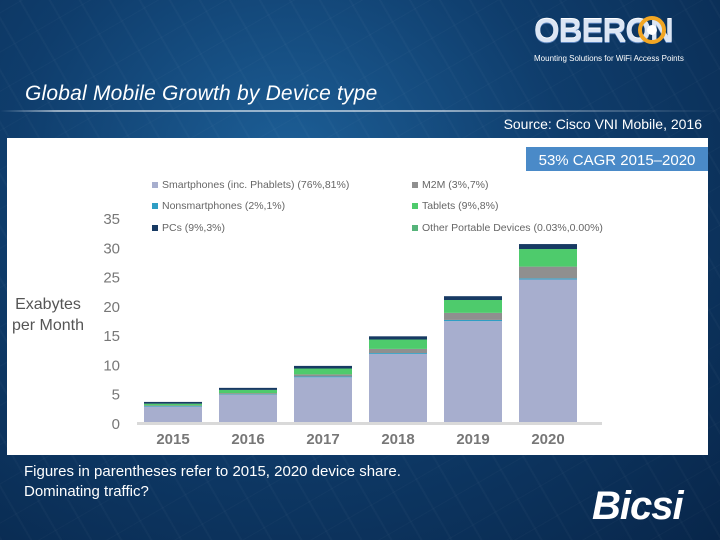 The height and width of the screenshot is (540, 720). I want to click on x-tick-label: 2020, so click(547, 439).